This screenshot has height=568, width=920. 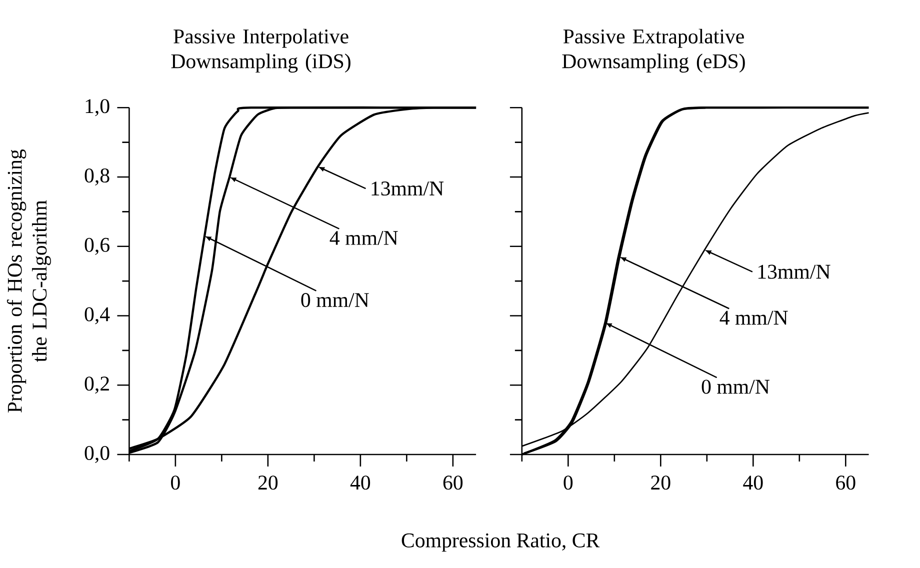 What do you see at coordinates (98, 107) in the screenshot?
I see `y-tick-label: 1,0` at bounding box center [98, 107].